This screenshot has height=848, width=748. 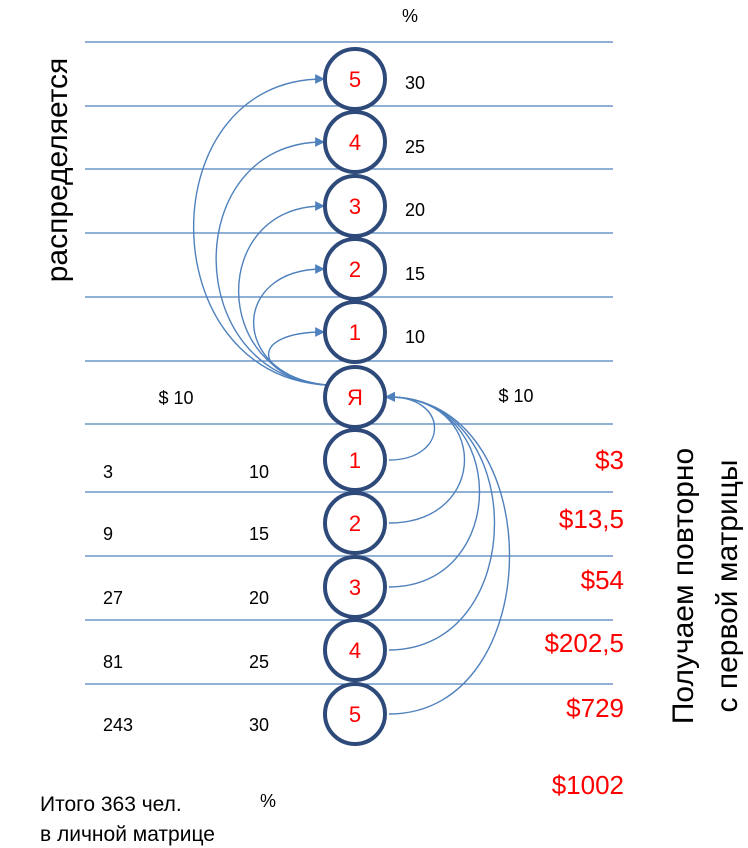 I want to click on people-count: 81, so click(x=113, y=662).